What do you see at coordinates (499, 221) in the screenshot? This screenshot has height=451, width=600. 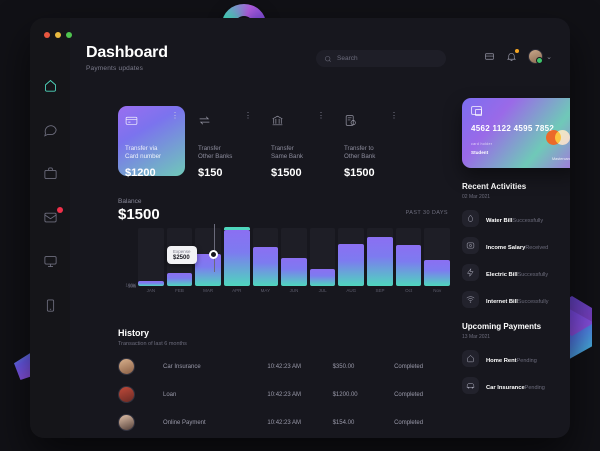 I see `activity-name: Water Bill` at bounding box center [499, 221].